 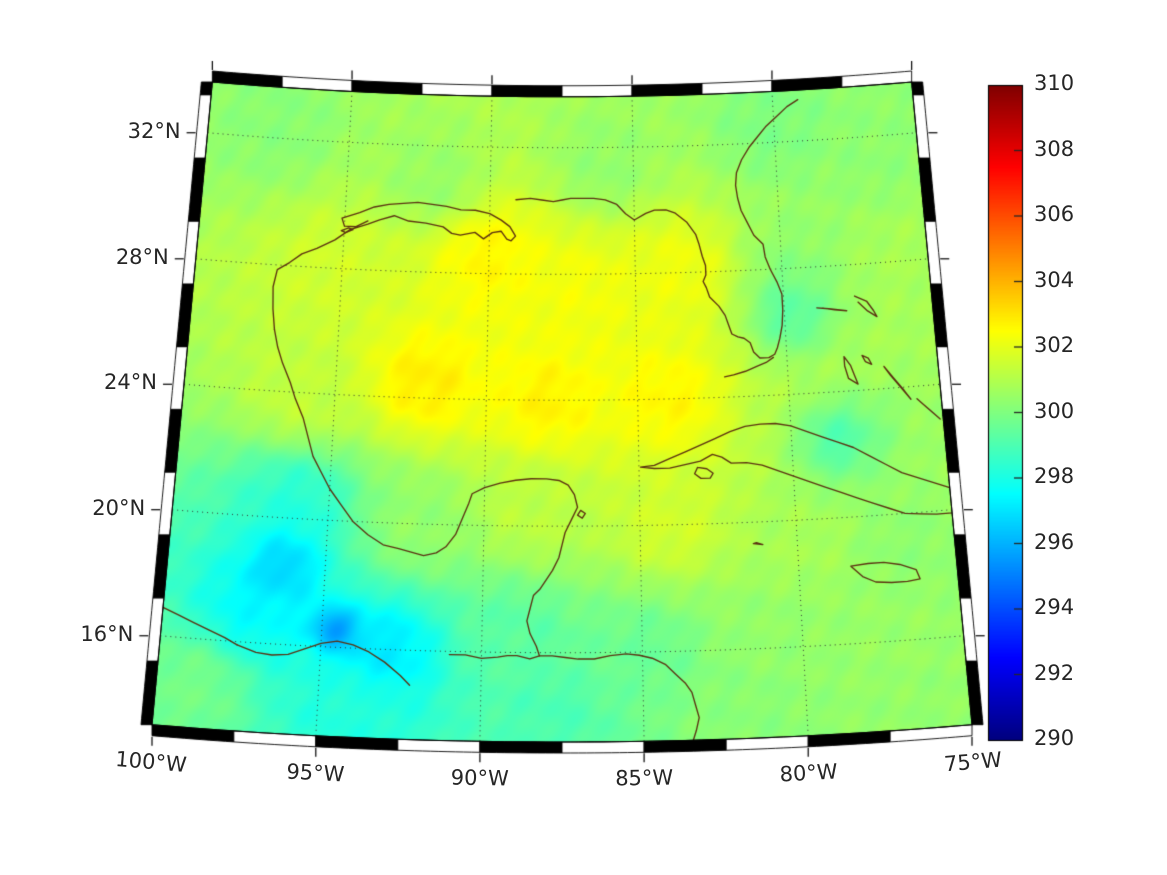 What do you see at coordinates (107, 633) in the screenshot?
I see `lat-tick-label-16°N: 16°N` at bounding box center [107, 633].